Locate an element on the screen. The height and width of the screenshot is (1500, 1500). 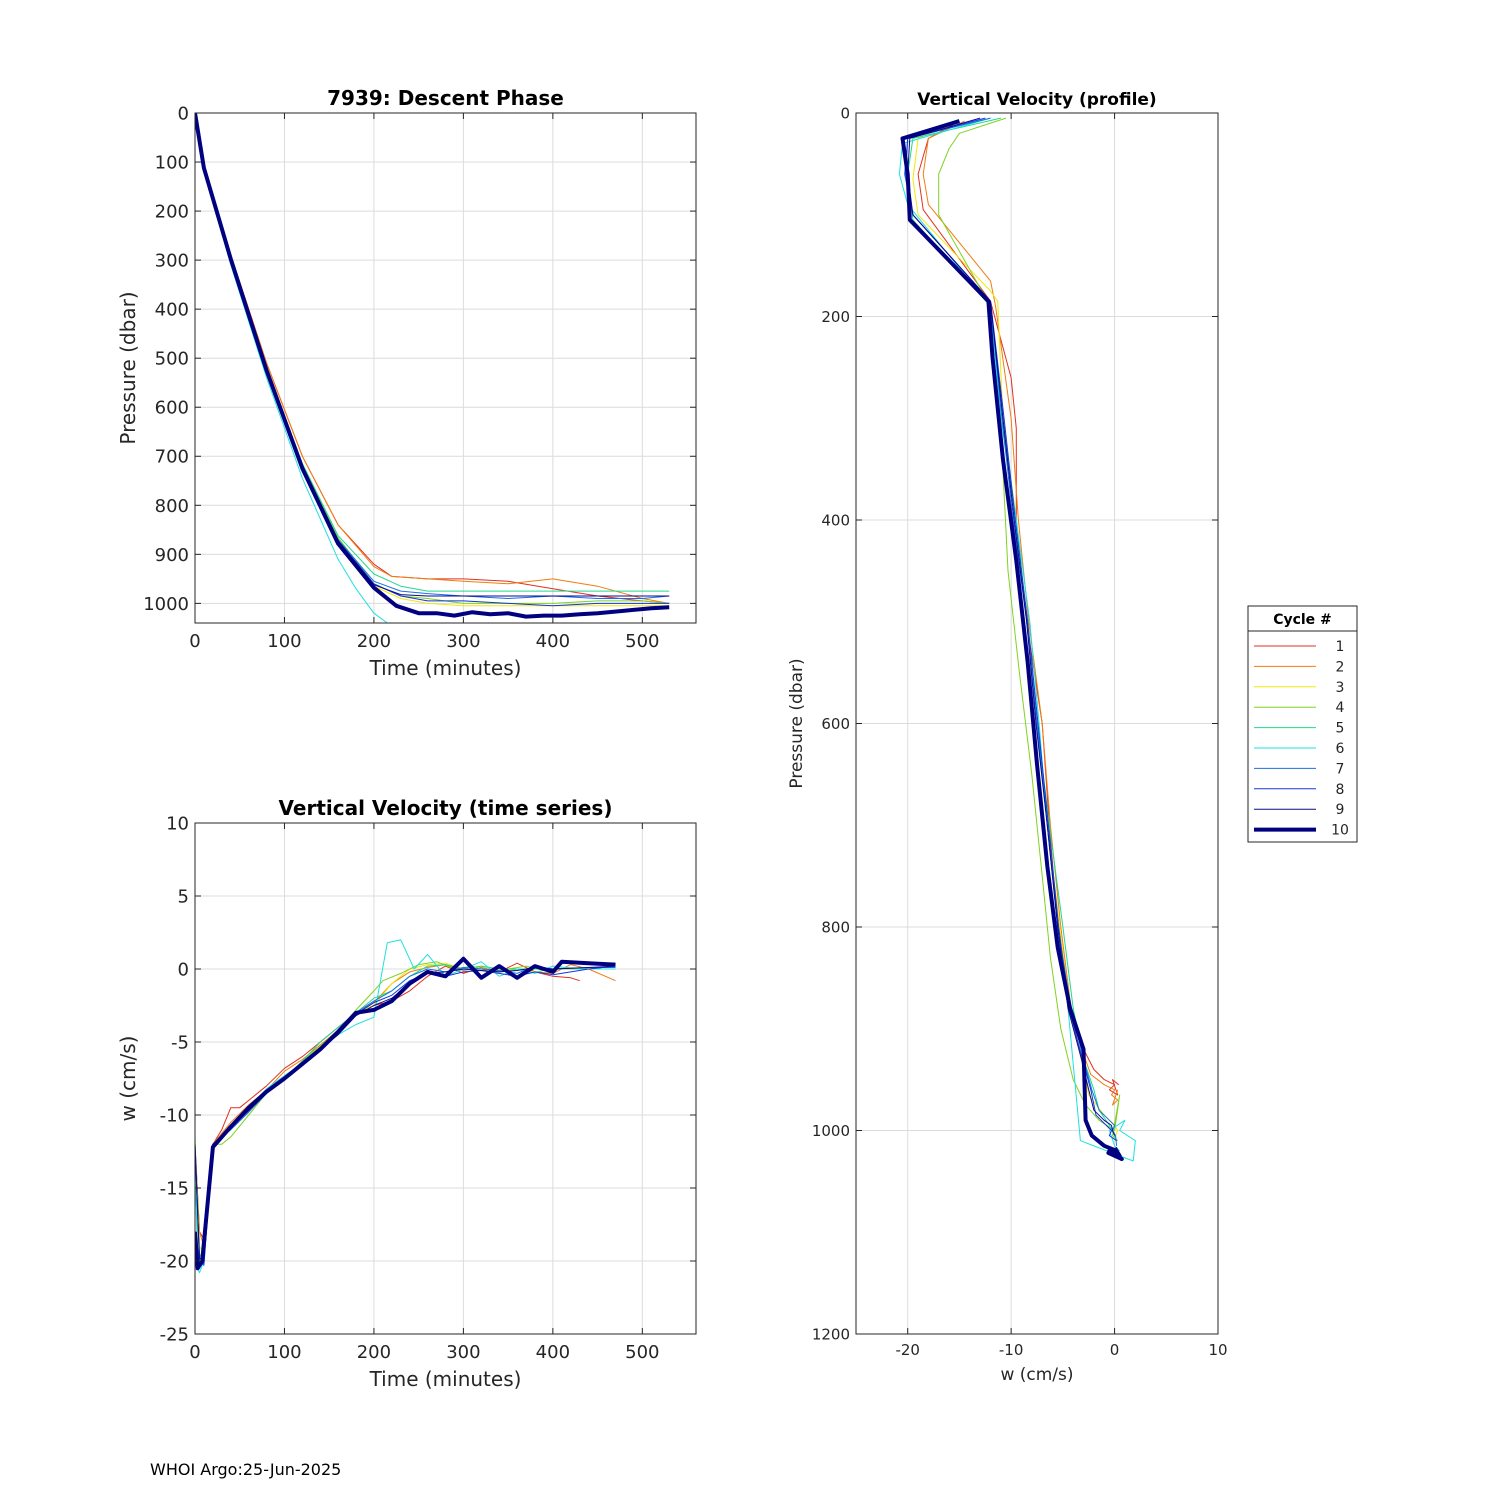
y-tick-label: 100 is located at coordinates (172, 163).